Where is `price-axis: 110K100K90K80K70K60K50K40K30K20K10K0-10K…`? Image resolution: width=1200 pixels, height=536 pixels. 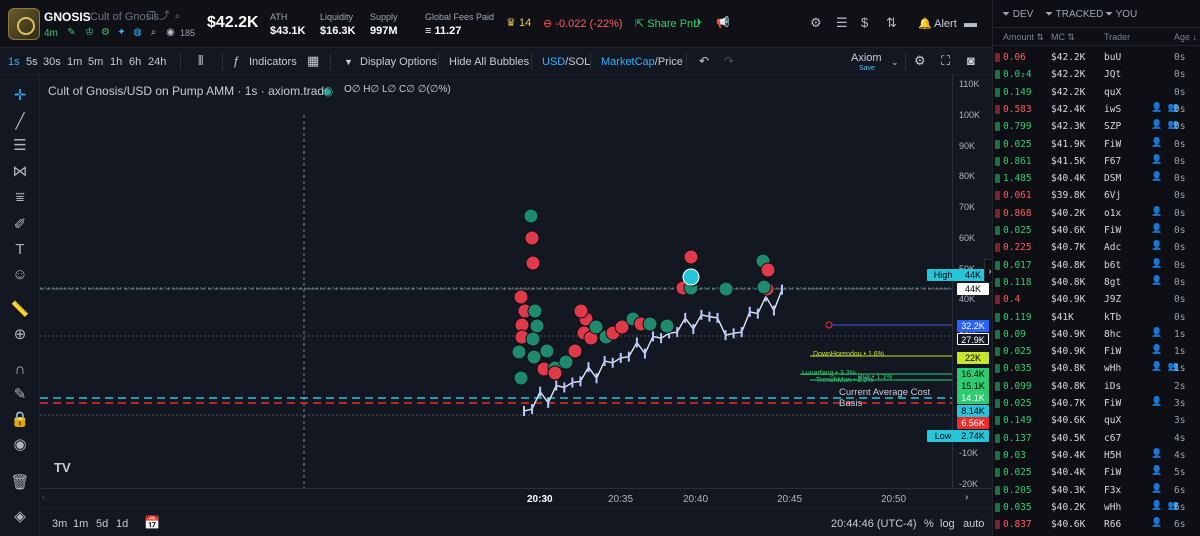
price-axis: 110K100K90K80K70K60K50K40K30K20K10K0-10K… is located at coordinates (959, 290).